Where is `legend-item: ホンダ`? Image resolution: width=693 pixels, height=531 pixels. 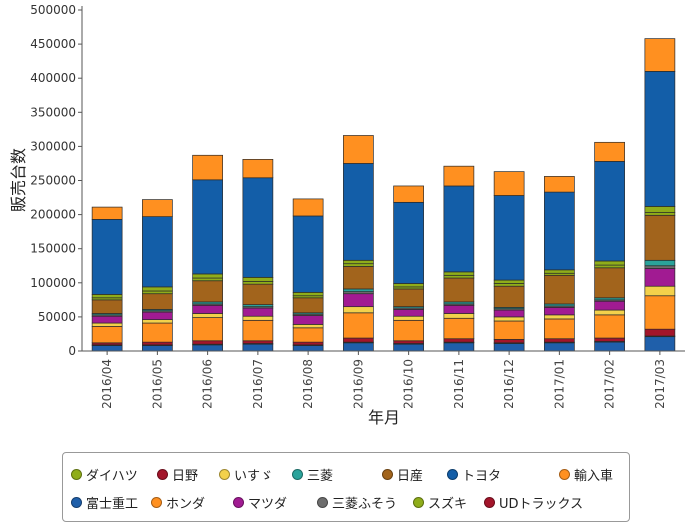
legend-item: ホンダ is located at coordinates (178, 502).